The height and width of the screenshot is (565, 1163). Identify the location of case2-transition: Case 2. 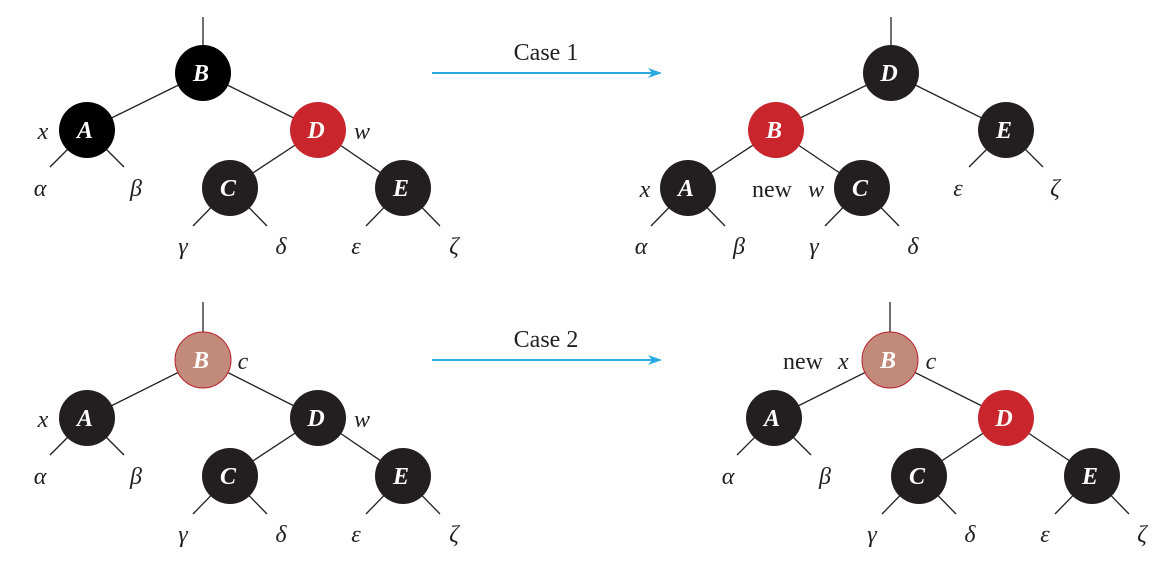
(547, 346).